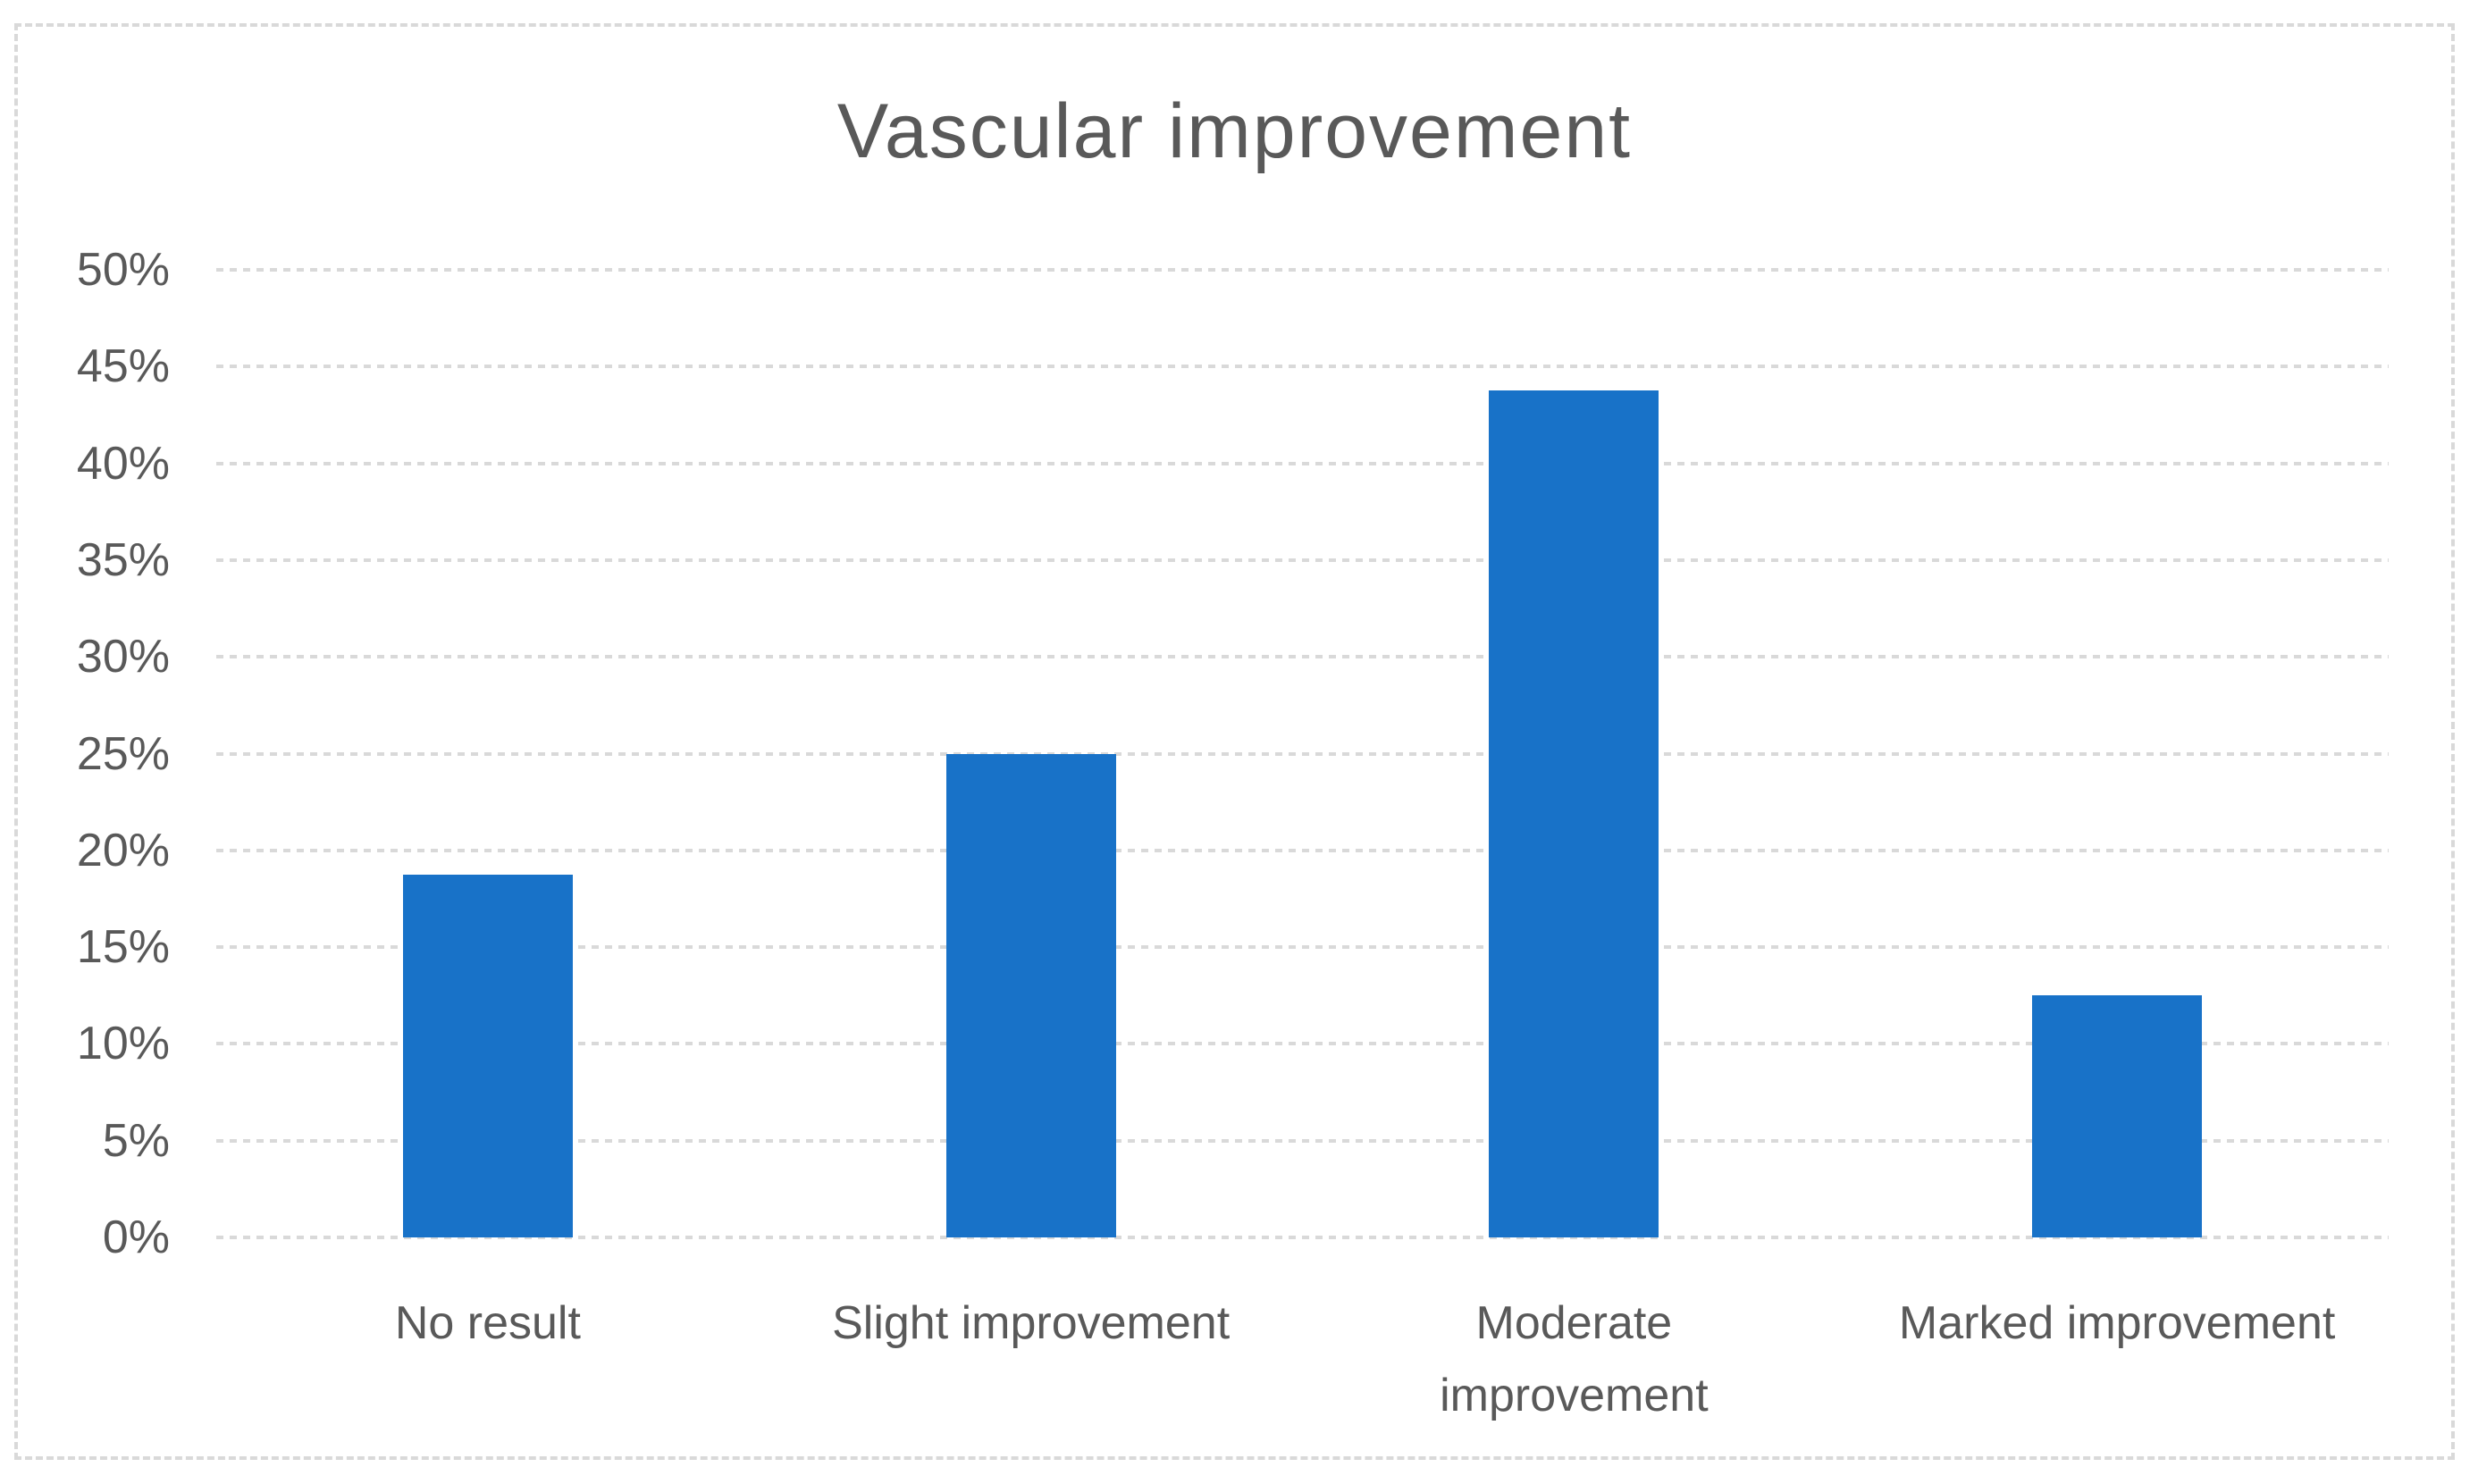 The height and width of the screenshot is (1484, 2478). Describe the element at coordinates (487, 1323) in the screenshot. I see `x-axis-category-label: No result` at that location.